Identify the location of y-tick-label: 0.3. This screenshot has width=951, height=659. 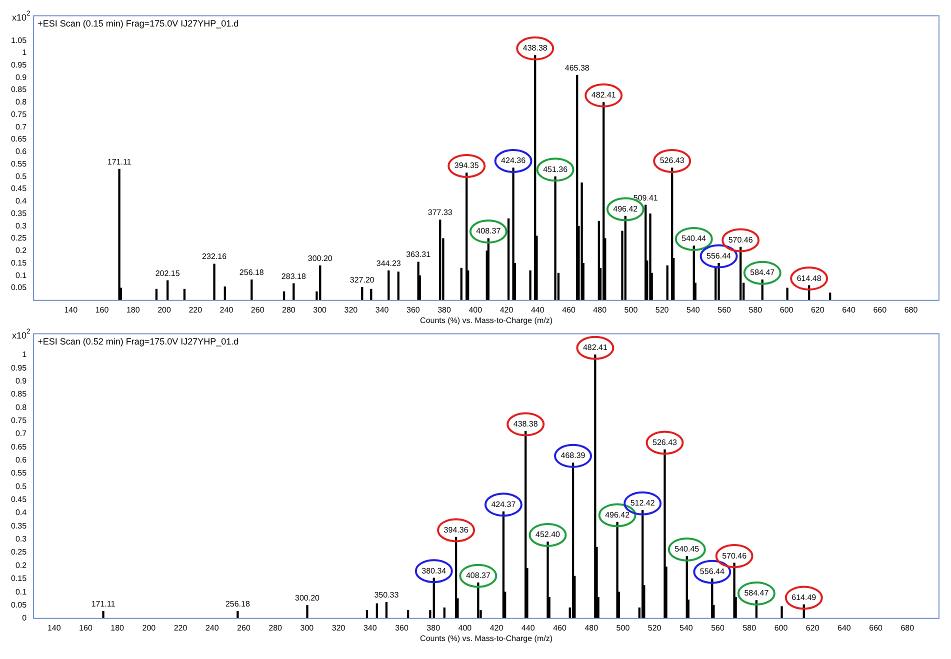
(21, 225).